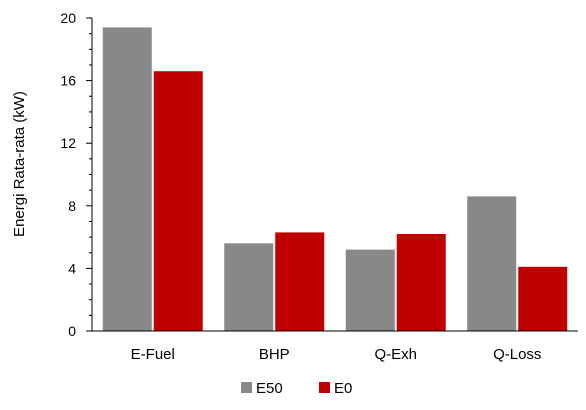 The width and height of the screenshot is (586, 410). Describe the element at coordinates (343, 388) in the screenshot. I see `legend-label-e0: E0` at that location.